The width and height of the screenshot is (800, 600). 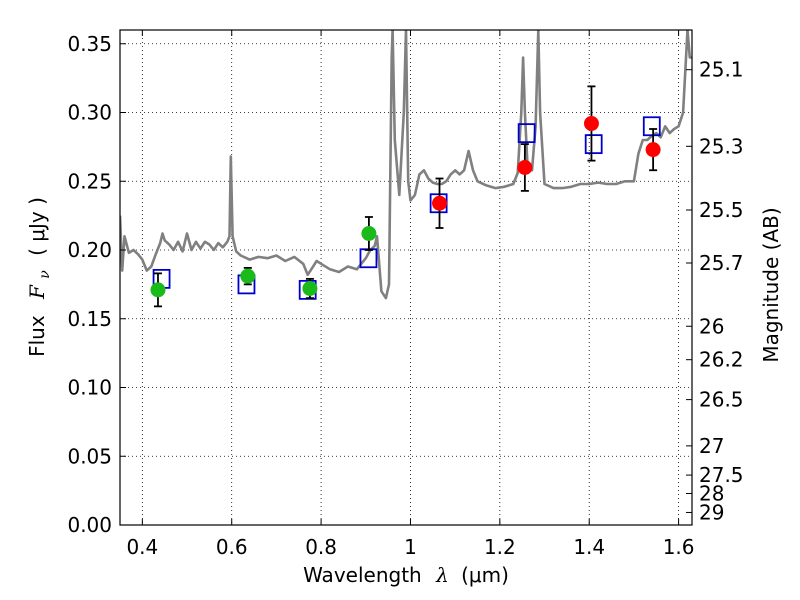 I want to click on y-axis-label-main: Flux, so click(x=37, y=336).